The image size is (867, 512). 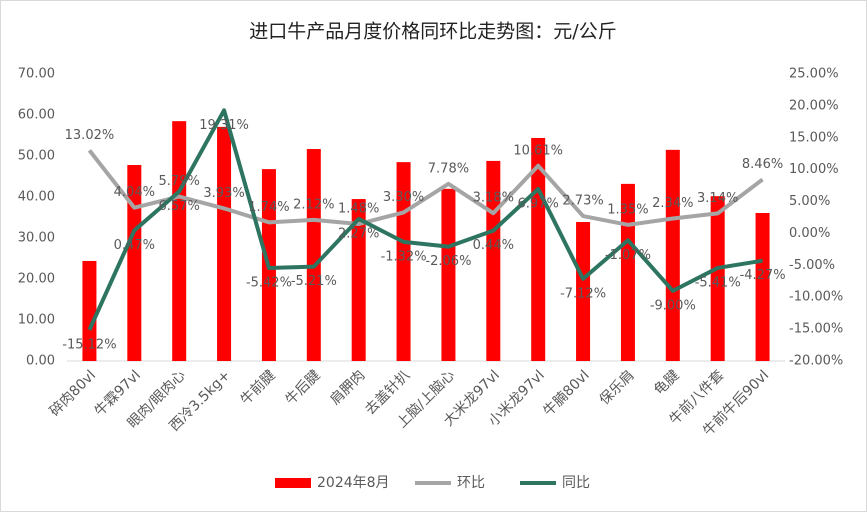 I want to click on data-label: 10.61%, so click(x=538, y=150).